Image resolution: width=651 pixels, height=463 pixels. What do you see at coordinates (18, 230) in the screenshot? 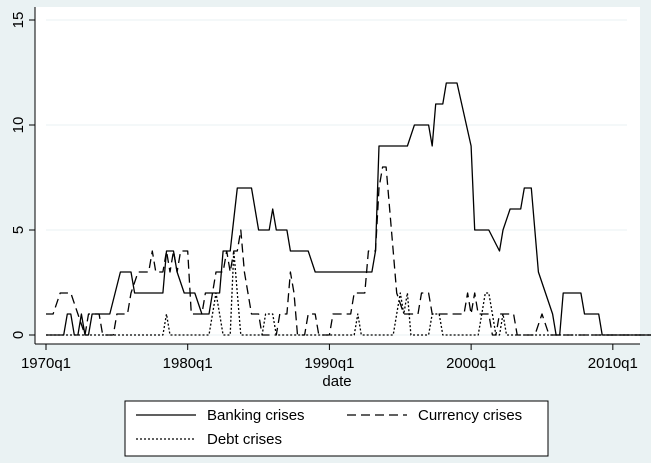
I see `y-tick-label: 5` at bounding box center [18, 230].